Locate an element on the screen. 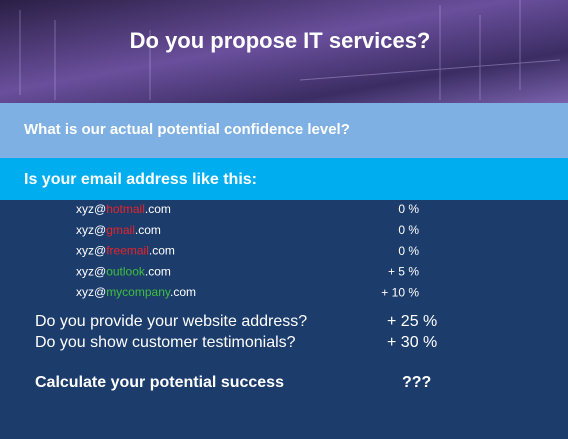 The width and height of the screenshot is (568, 439). email-address: xyz@hotmail.com is located at coordinates (123, 209).